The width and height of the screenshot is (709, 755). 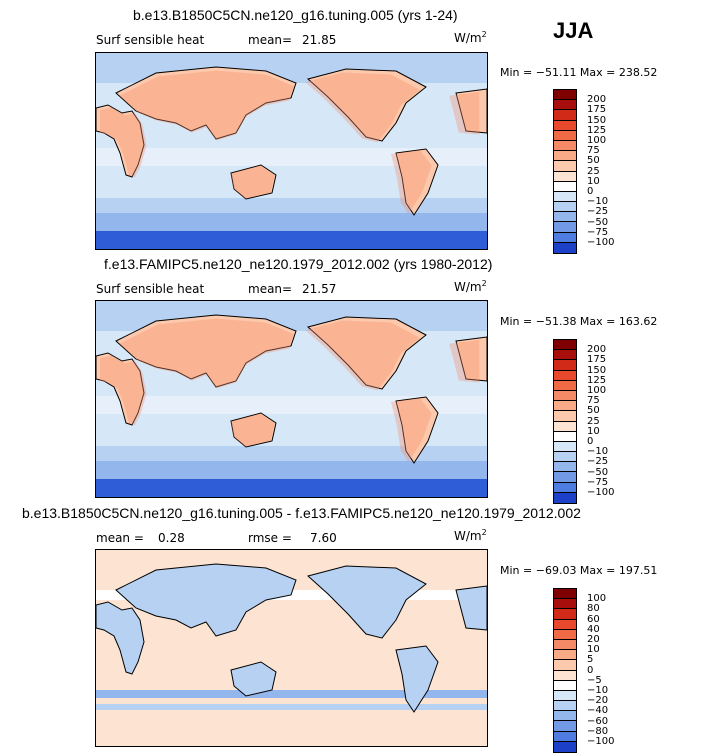 I want to click on colorbar-tick-label: −40, so click(x=598, y=711).